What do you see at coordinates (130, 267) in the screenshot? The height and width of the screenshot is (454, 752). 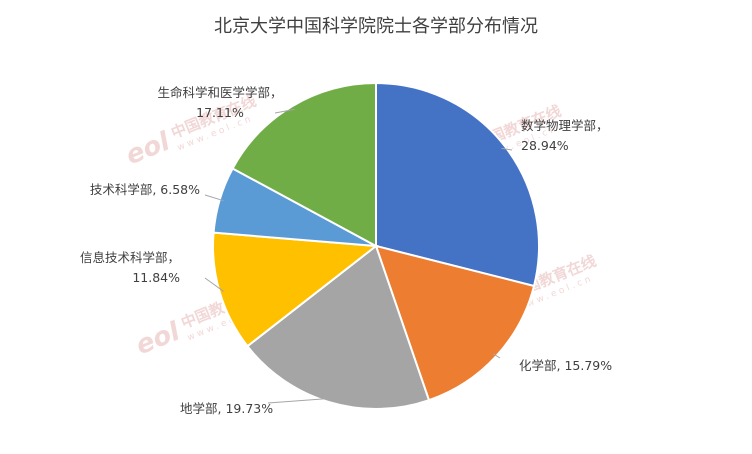 I see `data-label-4: 信息技术科学部， 11.84%` at bounding box center [130, 267].